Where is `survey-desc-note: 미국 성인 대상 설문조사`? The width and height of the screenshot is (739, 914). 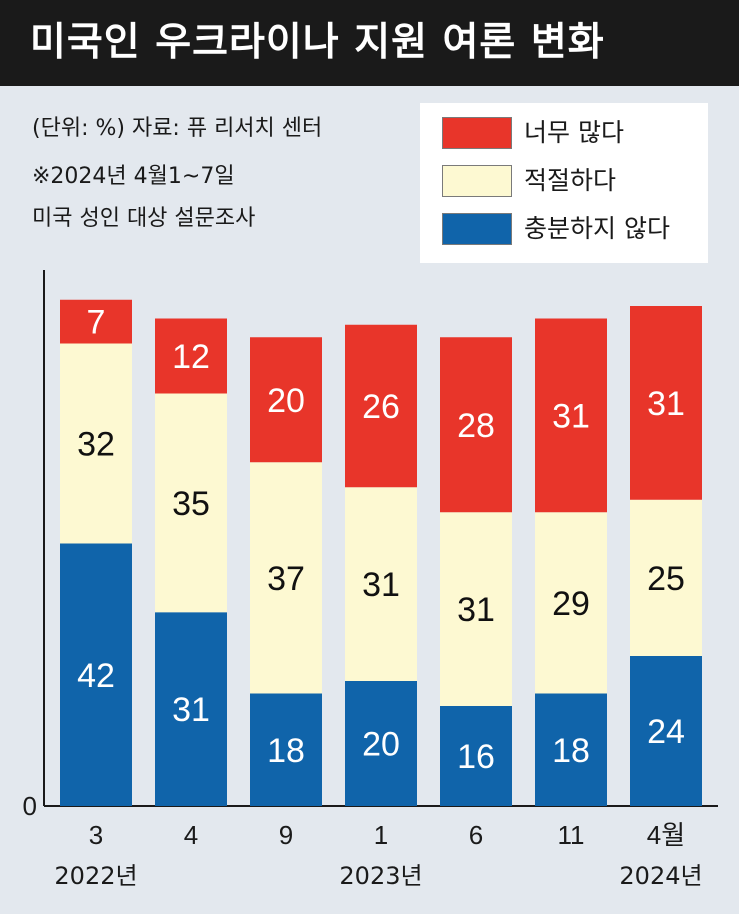
survey-desc-note: 미국 성인 대상 설문조사 is located at coordinates (144, 218).